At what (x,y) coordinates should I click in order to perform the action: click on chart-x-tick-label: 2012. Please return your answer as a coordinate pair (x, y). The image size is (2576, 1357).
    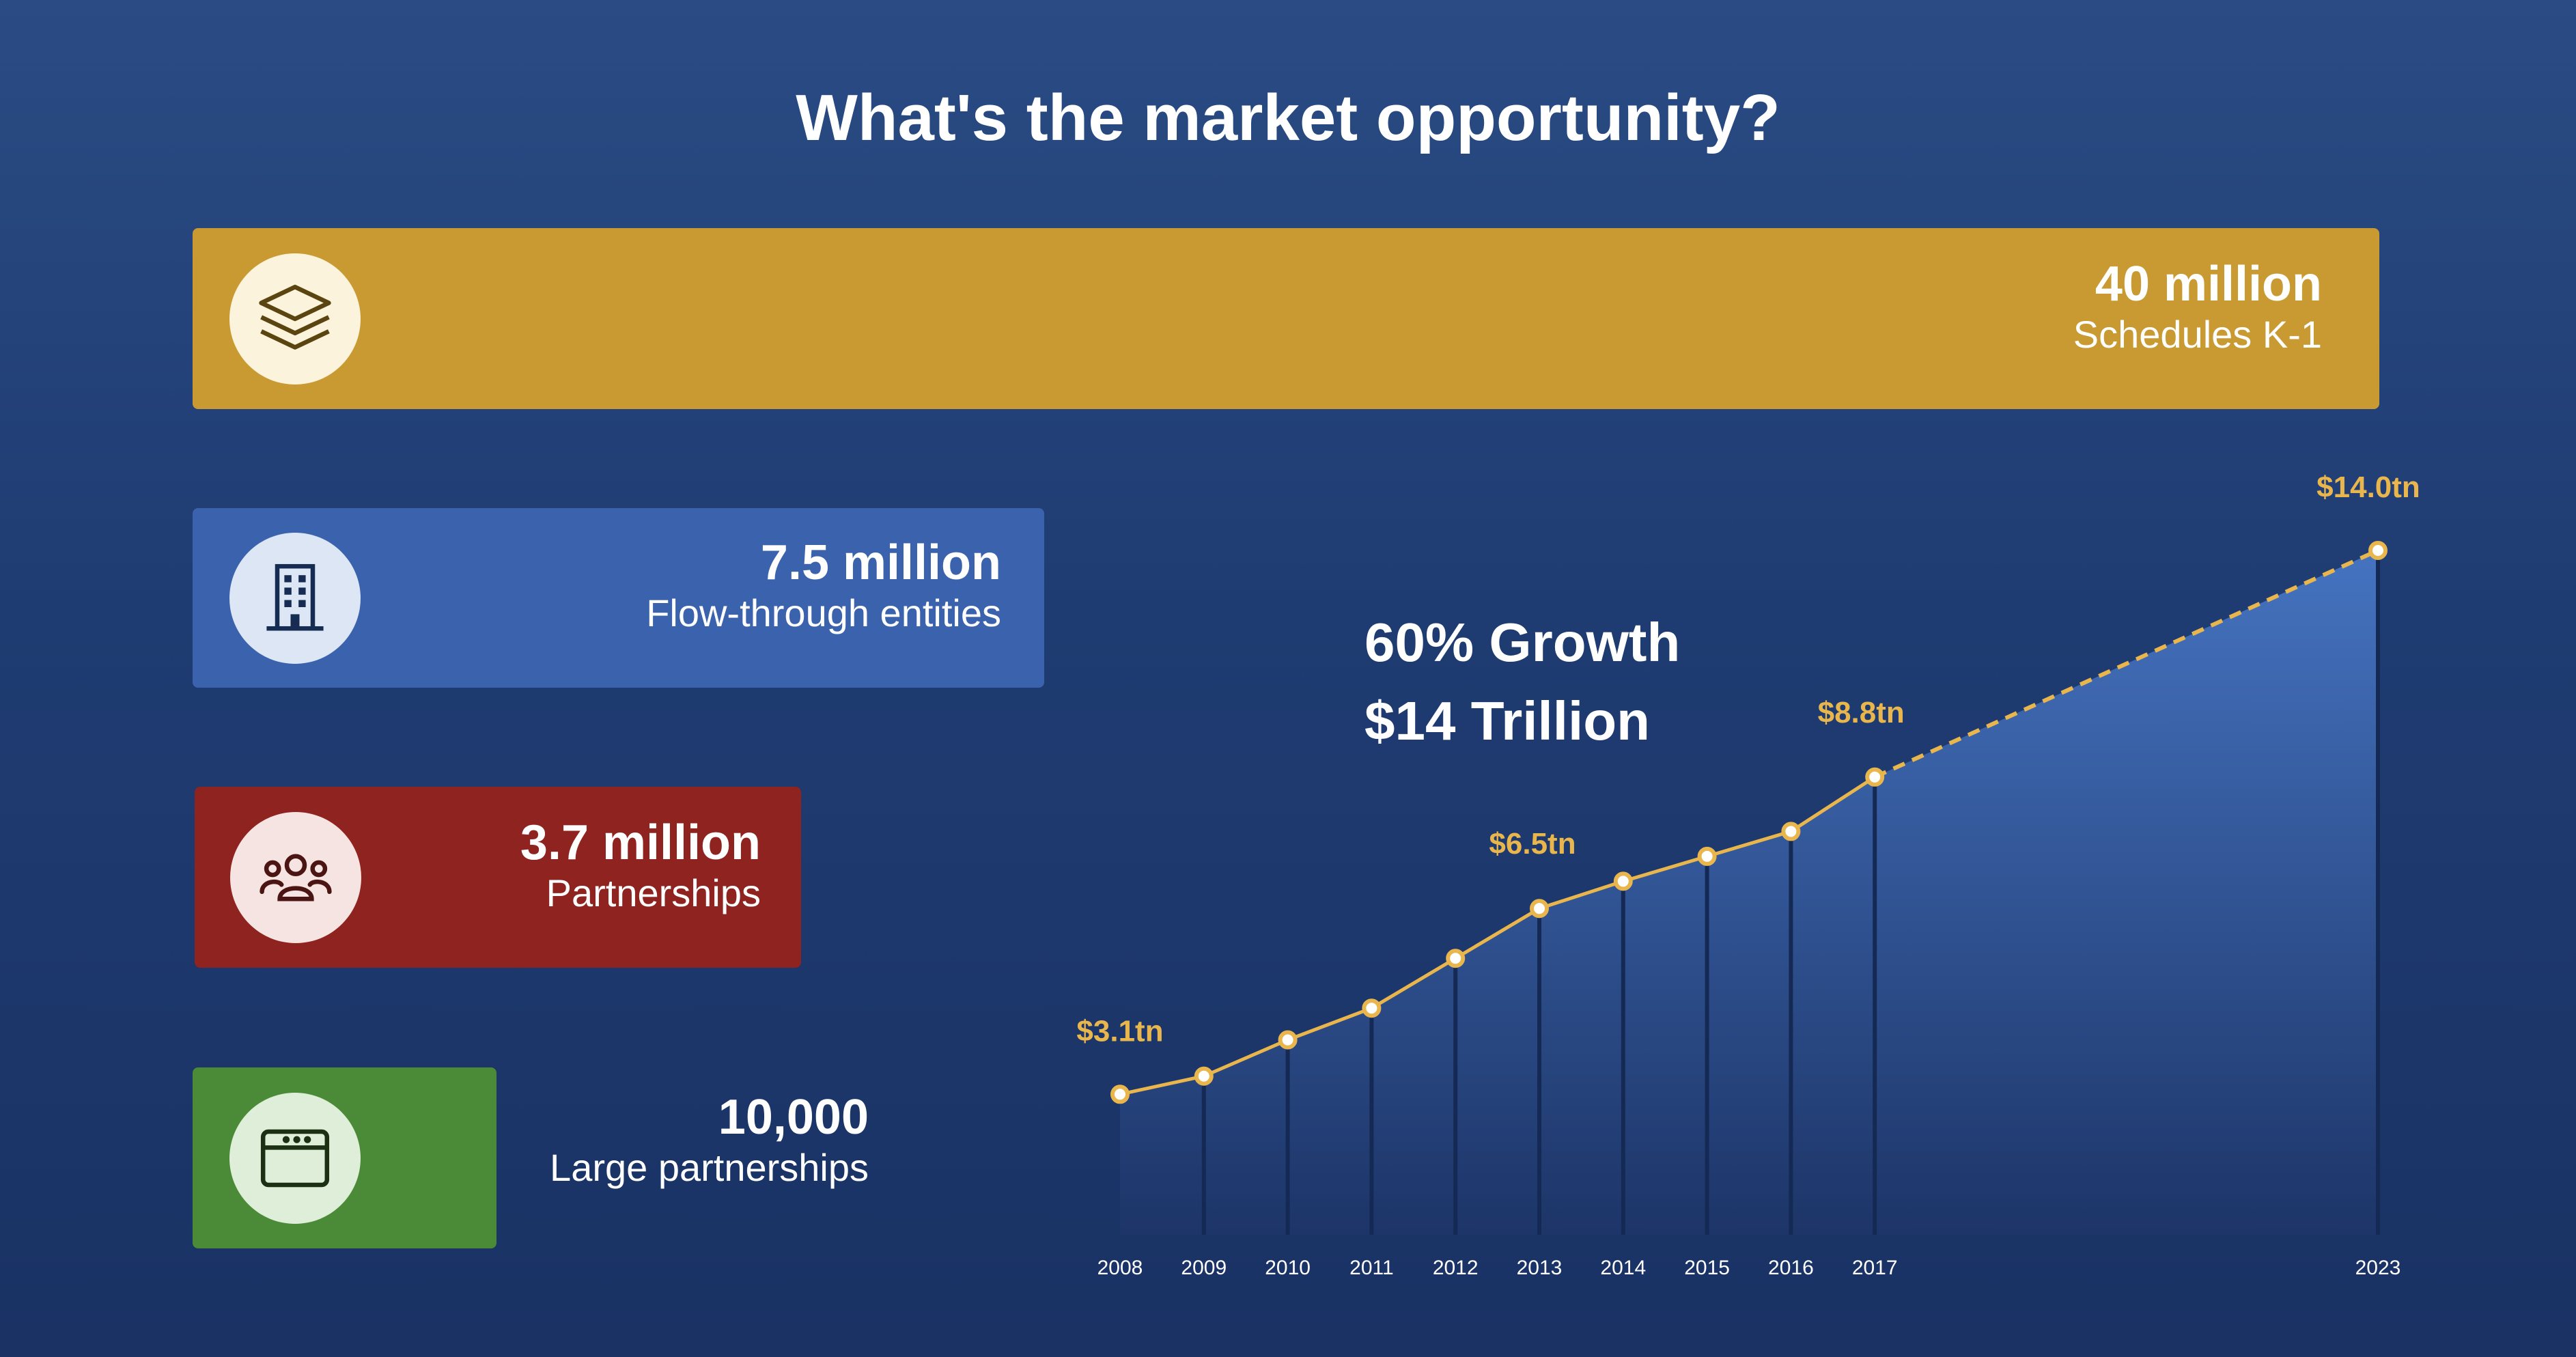
    Looking at the image, I should click on (1456, 1268).